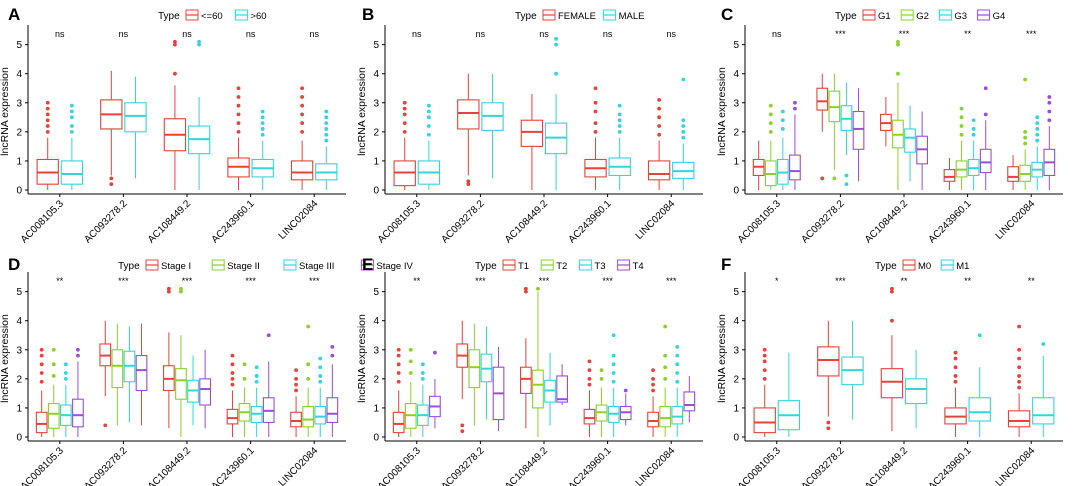  What do you see at coordinates (462, 221) in the screenshot?
I see `x-tick-label: AC093278.2` at bounding box center [462, 221].